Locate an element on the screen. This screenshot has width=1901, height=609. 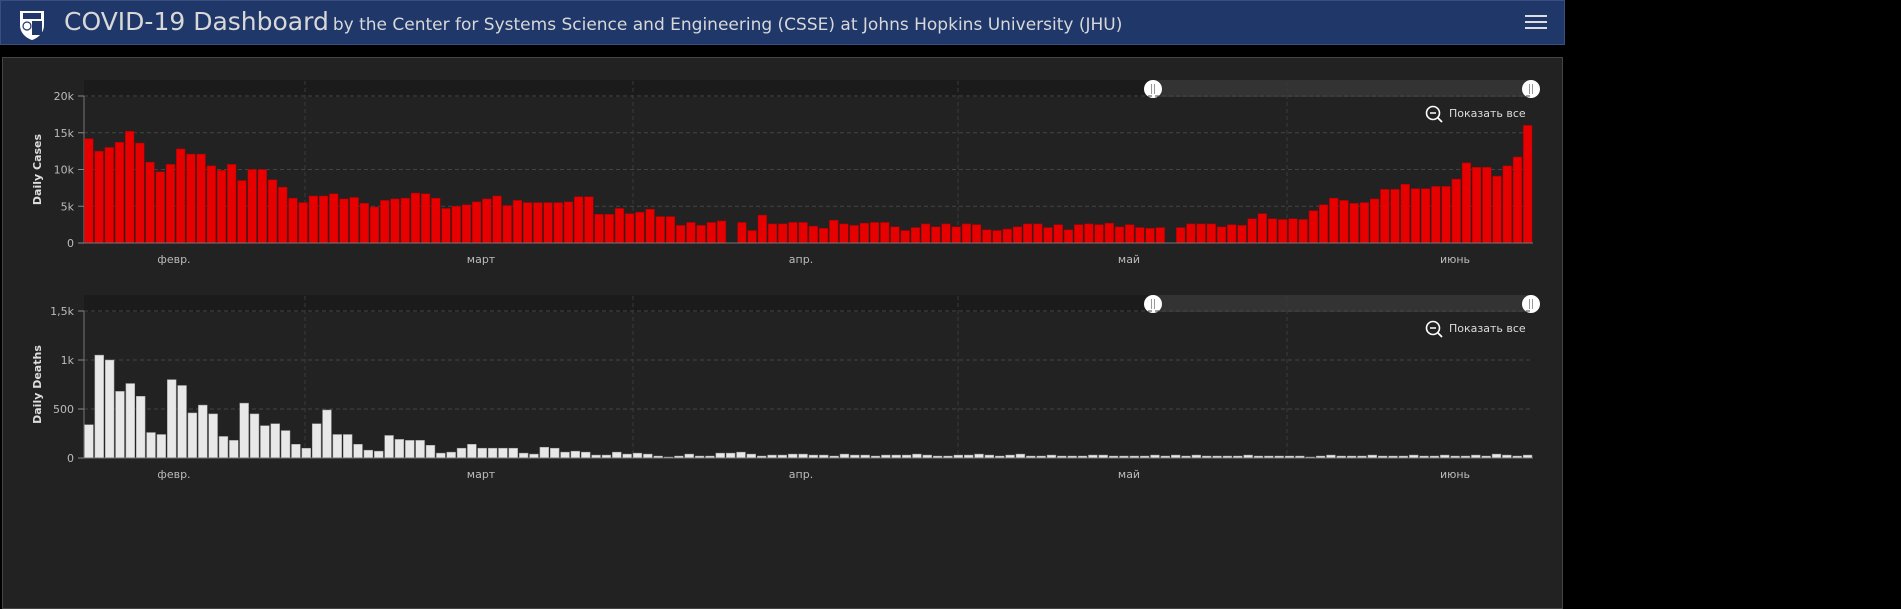
range-handle-start is located at coordinates (1153, 304).